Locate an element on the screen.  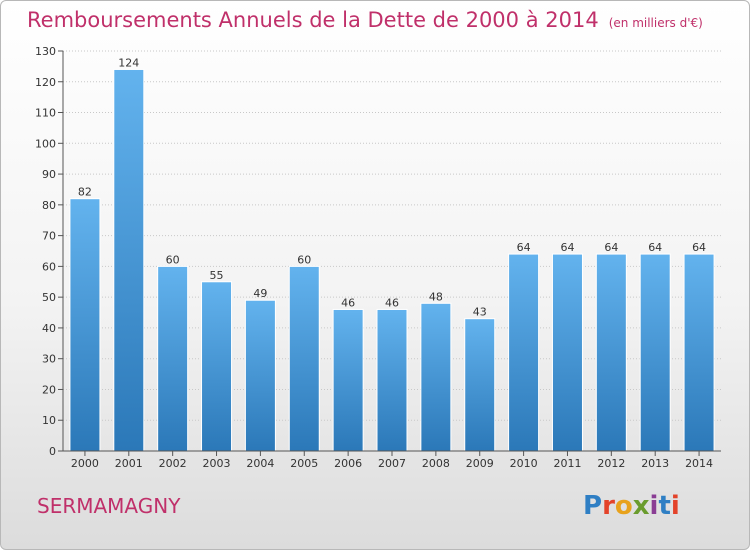
x-tick-label: 2012 is located at coordinates (611, 463).